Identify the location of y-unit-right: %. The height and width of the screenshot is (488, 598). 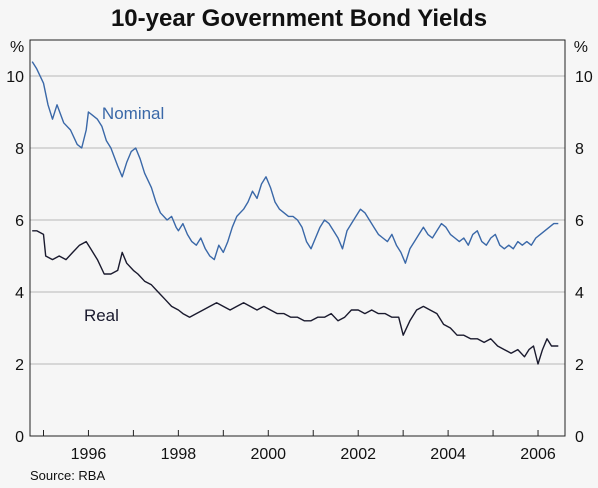
(581, 47).